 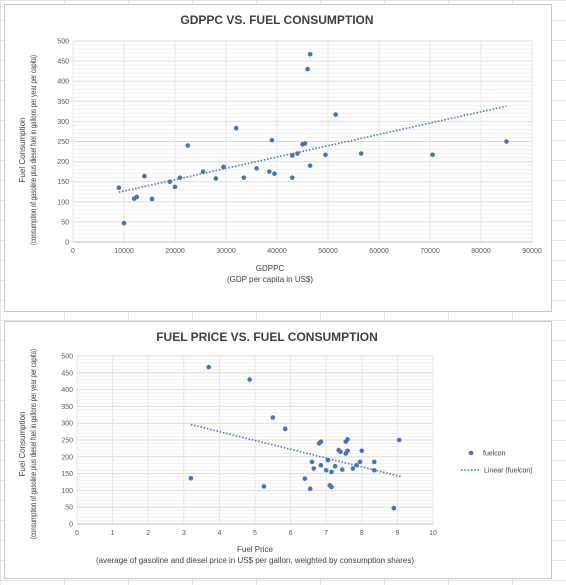 What do you see at coordinates (124, 251) in the screenshot?
I see `x-tick-label: 10000` at bounding box center [124, 251].